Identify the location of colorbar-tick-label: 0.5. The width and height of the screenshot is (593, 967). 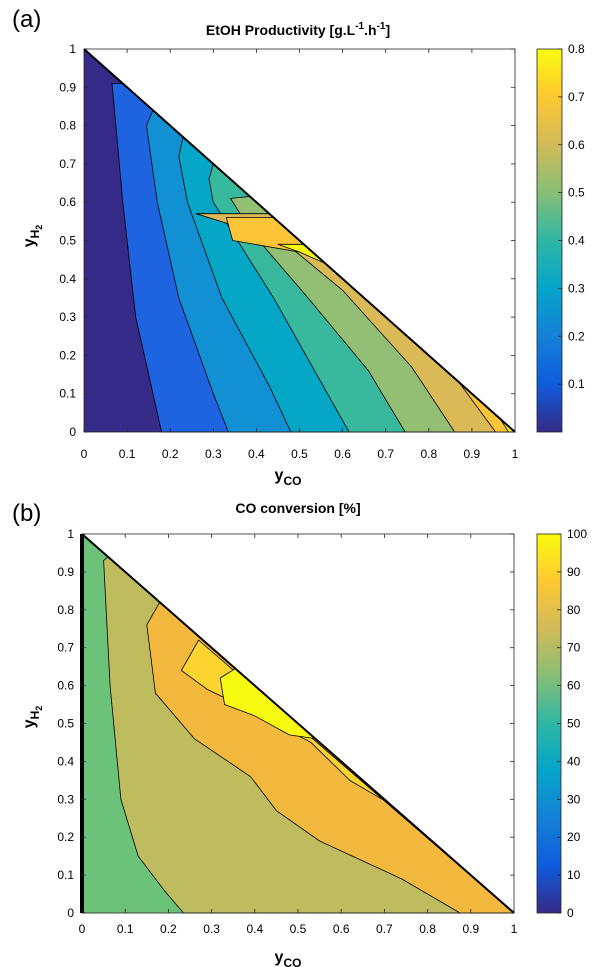
(576, 193).